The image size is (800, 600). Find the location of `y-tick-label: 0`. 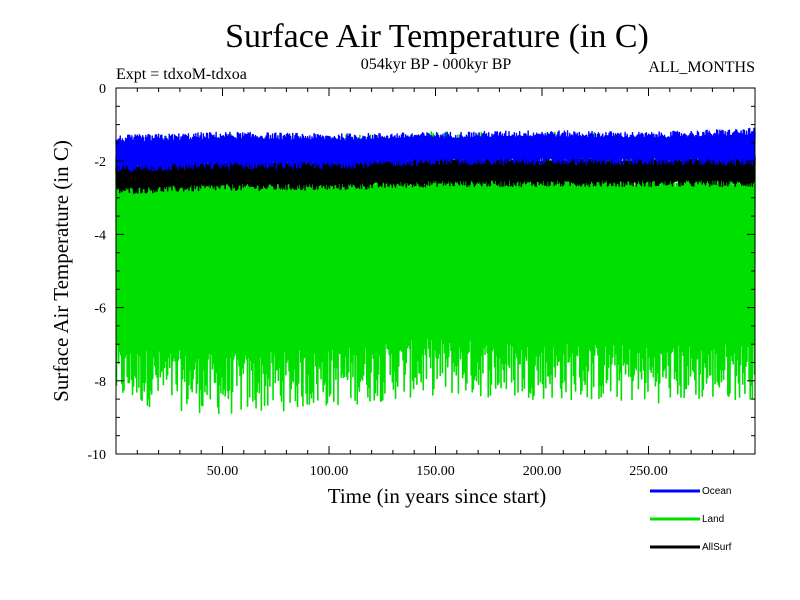

y-tick-label: 0 is located at coordinates (102, 89).